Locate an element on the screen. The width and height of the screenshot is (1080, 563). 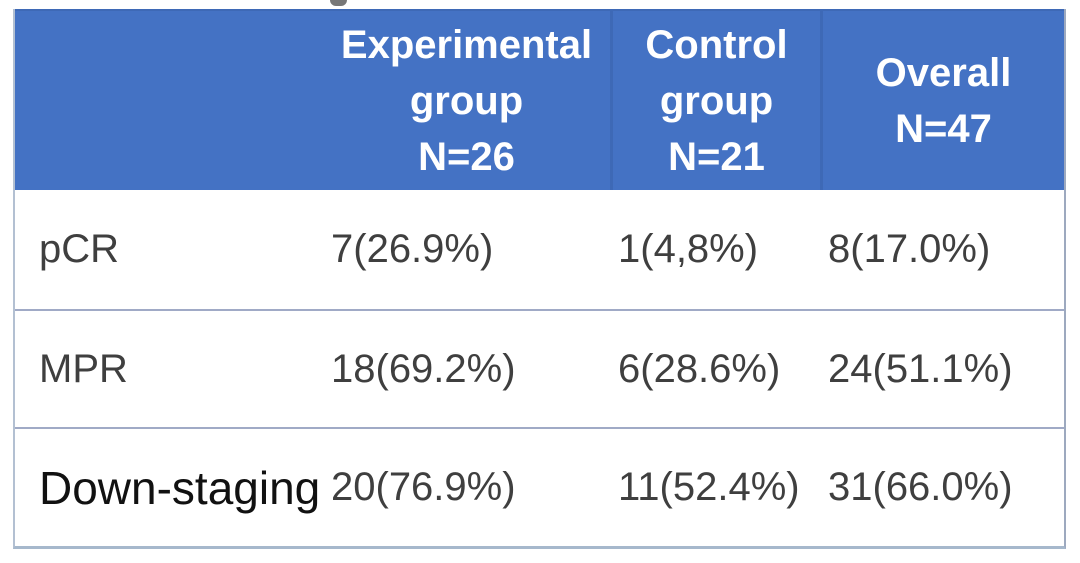
row-label-pcr: pCR is located at coordinates (169, 249).